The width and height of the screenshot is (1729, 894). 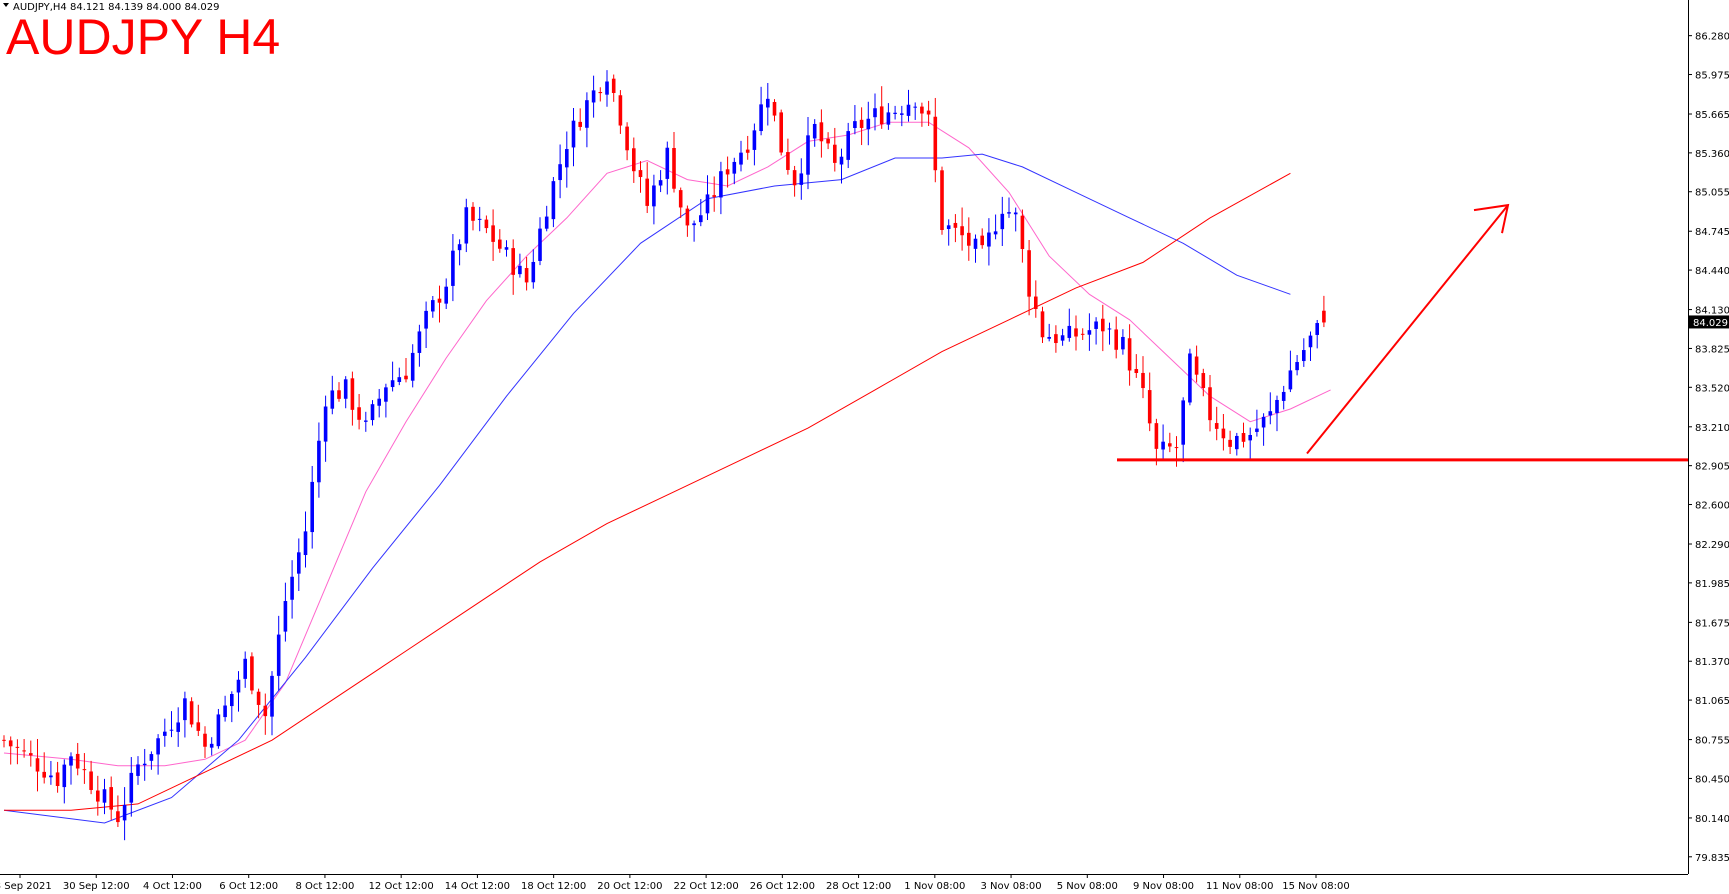 I want to click on time-tick-label: 9 Nov 08:00, so click(x=1163, y=886).